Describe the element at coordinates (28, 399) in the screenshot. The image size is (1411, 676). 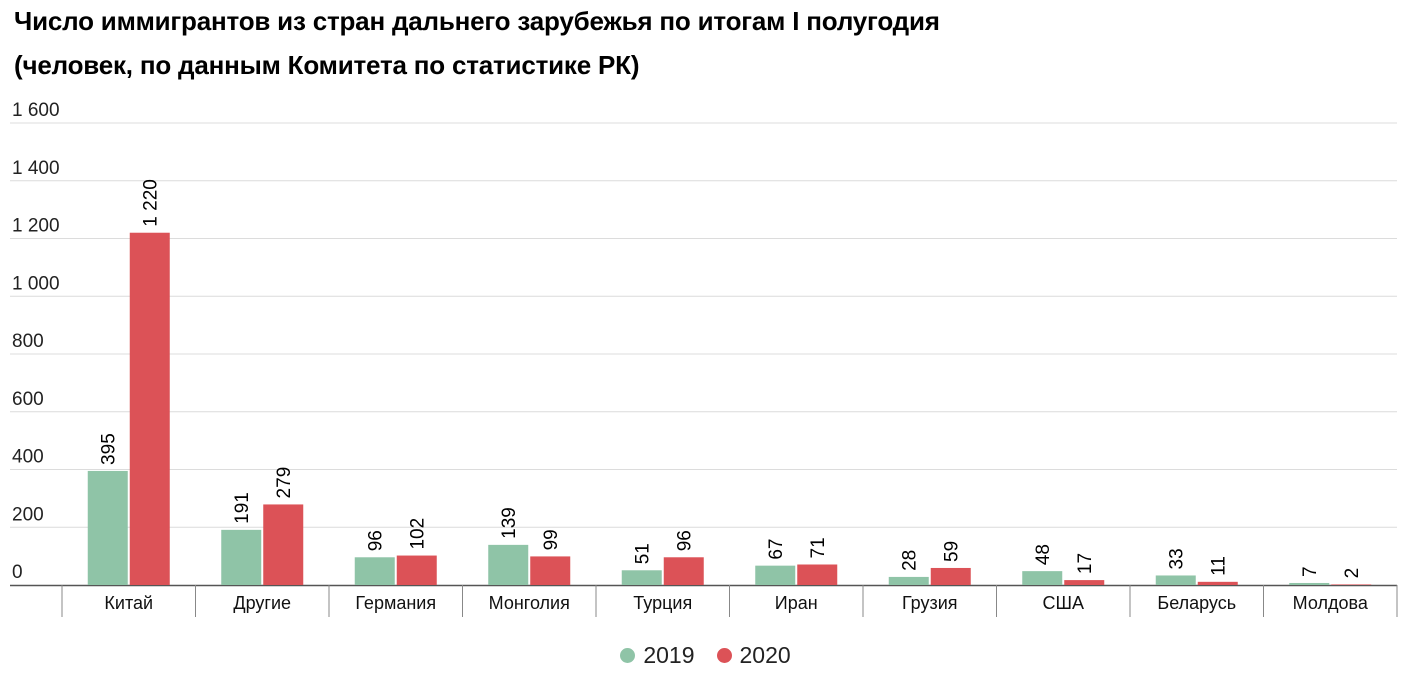
I see `y-tick-label: 600` at that location.